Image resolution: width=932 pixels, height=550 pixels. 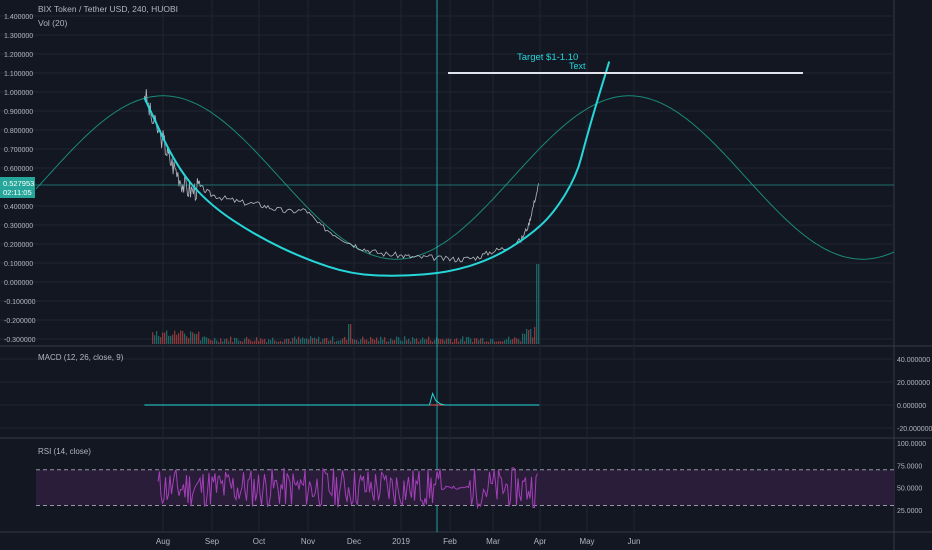 What do you see at coordinates (18, 169) in the screenshot?
I see `y-tick-label: 0.600000` at bounding box center [18, 169].